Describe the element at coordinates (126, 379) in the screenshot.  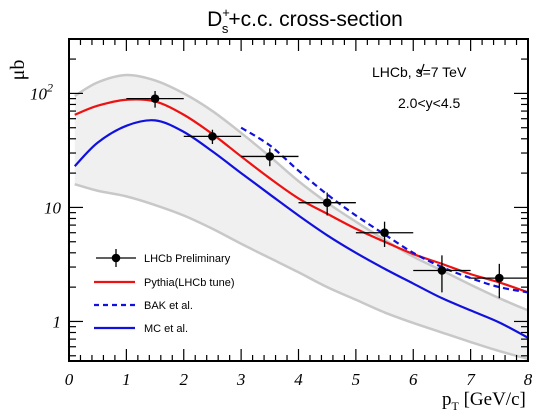
I see `x-tick-label: 1` at that location.